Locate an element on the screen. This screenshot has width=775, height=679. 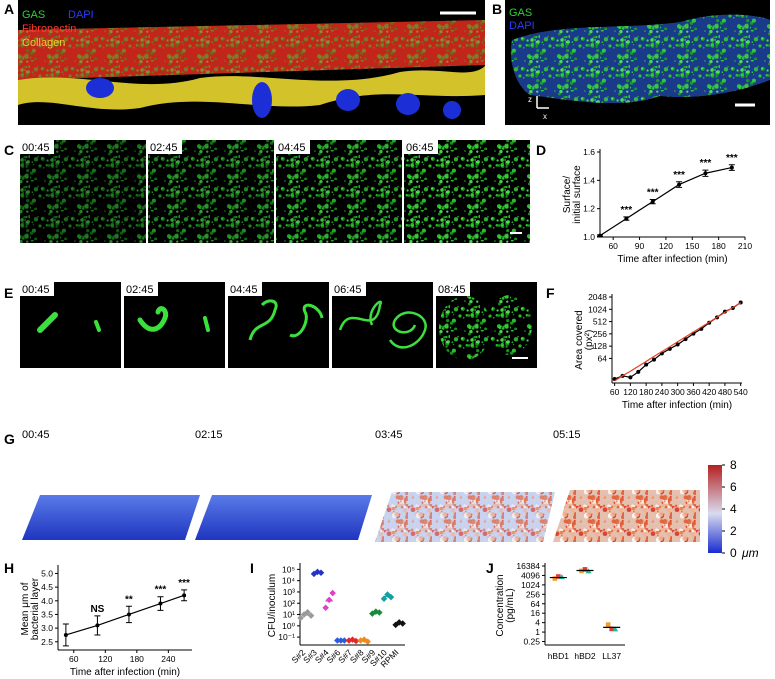
panel-label: I is located at coordinates (252, 568).